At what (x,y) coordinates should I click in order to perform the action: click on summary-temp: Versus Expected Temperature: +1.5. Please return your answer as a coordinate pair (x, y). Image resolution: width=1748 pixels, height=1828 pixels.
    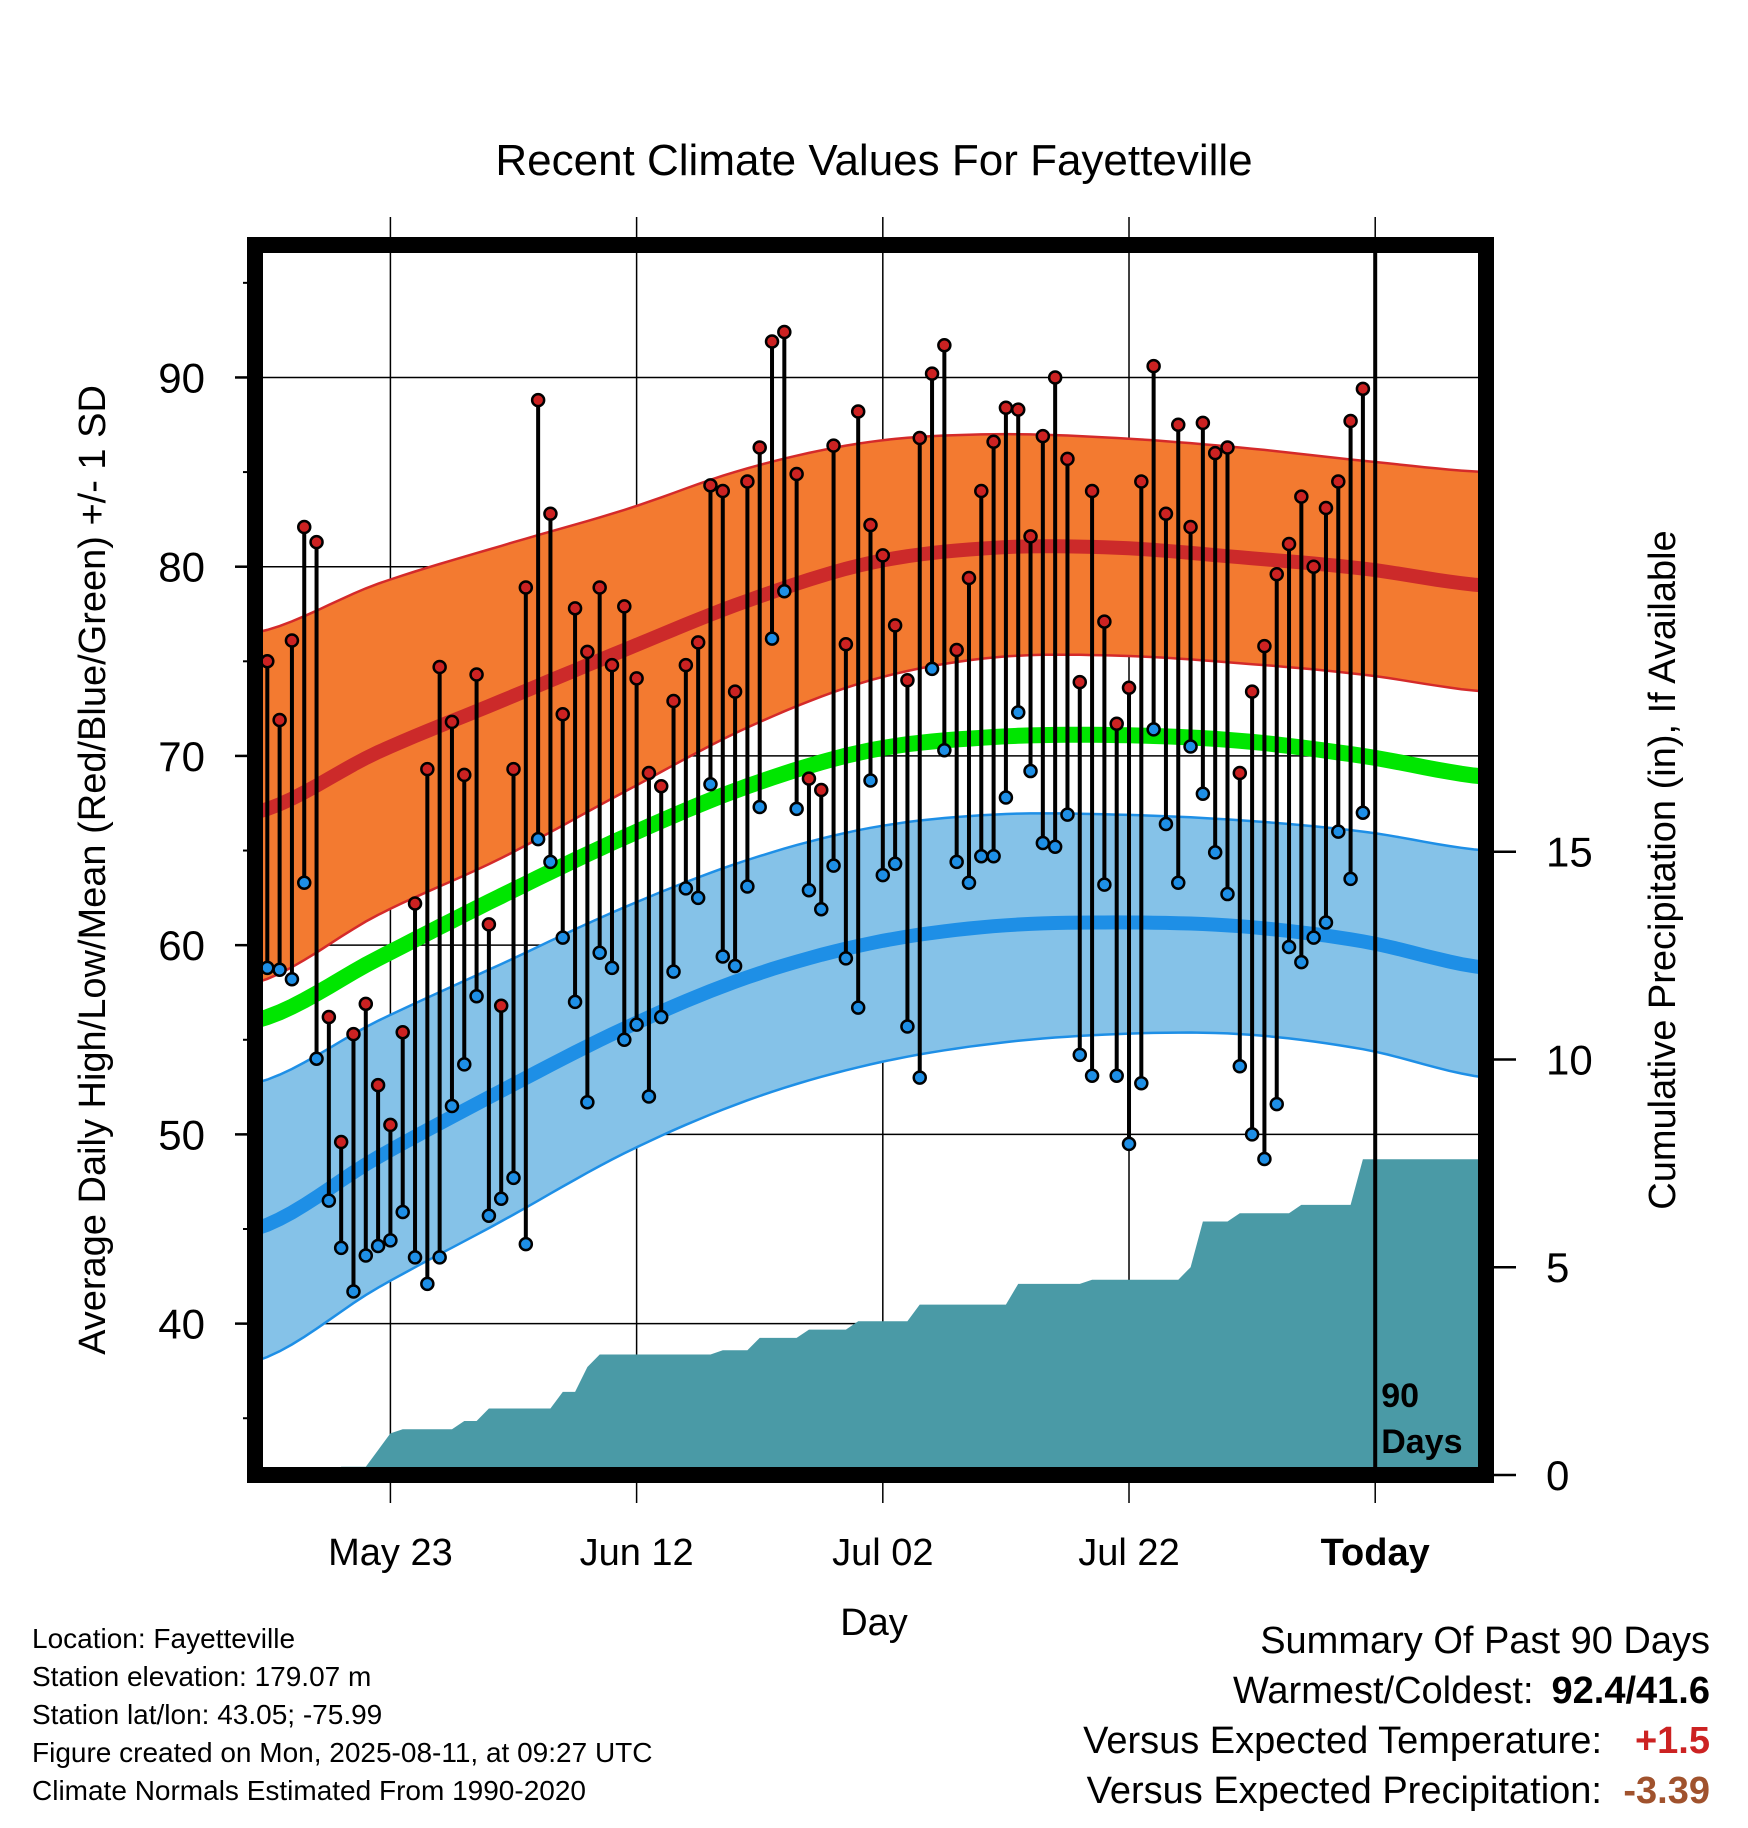
    Looking at the image, I should click on (1396, 1741).